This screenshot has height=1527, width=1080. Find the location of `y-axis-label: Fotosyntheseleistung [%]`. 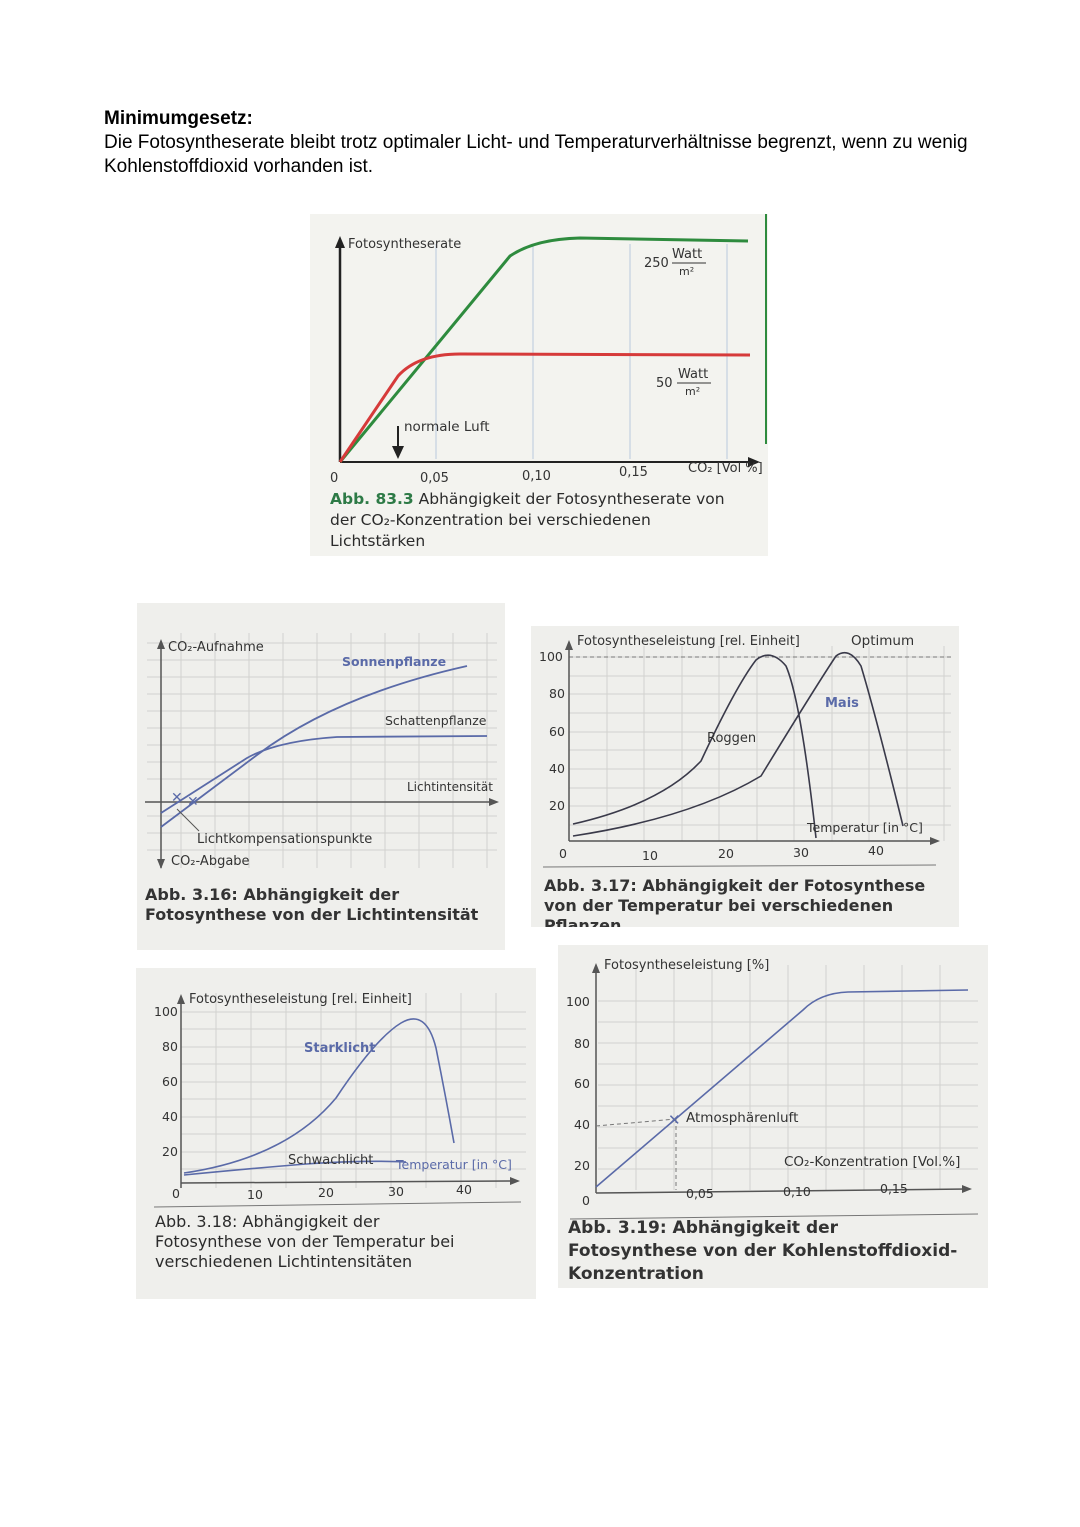

y-axis-label: Fotosyntheseleistung [%] is located at coordinates (686, 965).